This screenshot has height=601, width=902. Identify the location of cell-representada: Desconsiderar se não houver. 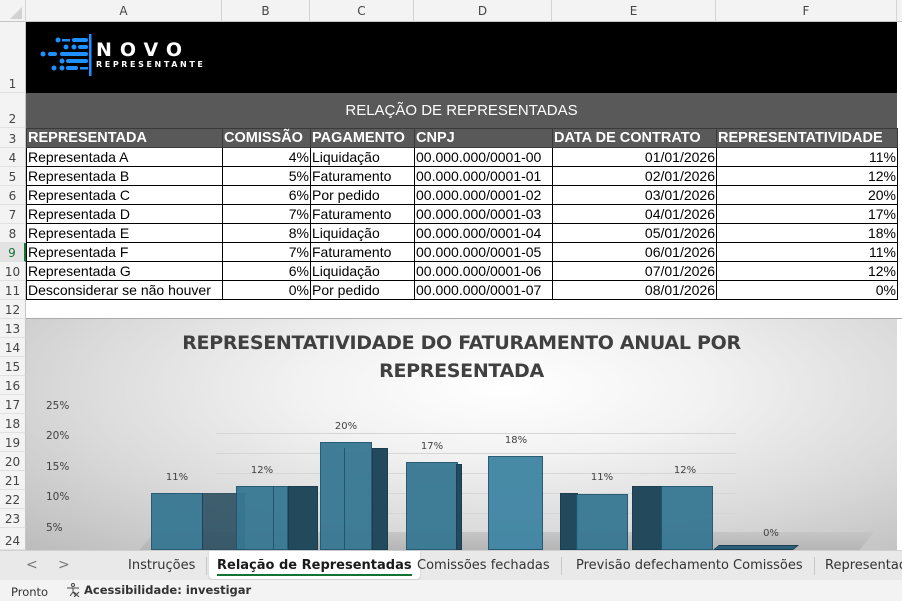
(124, 290).